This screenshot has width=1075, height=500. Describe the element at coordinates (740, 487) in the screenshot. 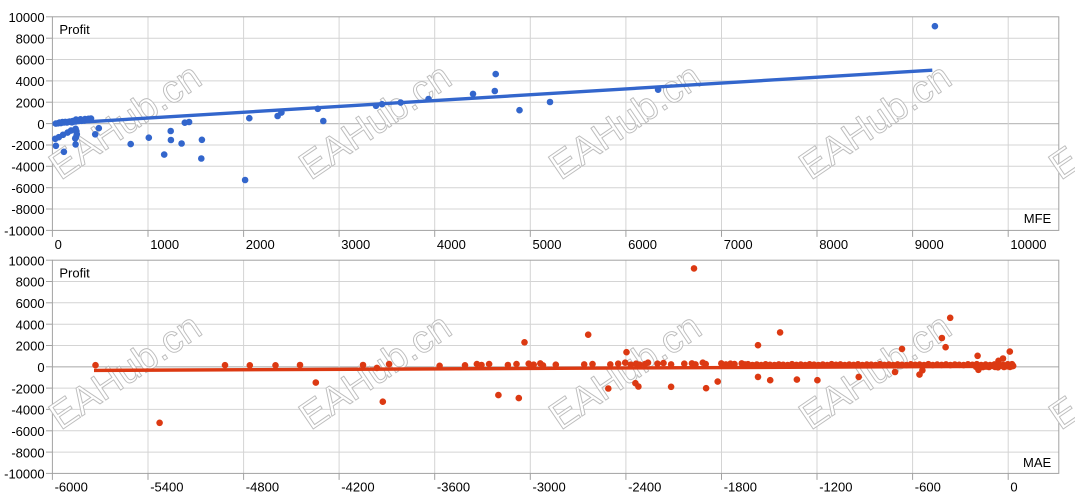

I see `svg-text: -1800` at that location.